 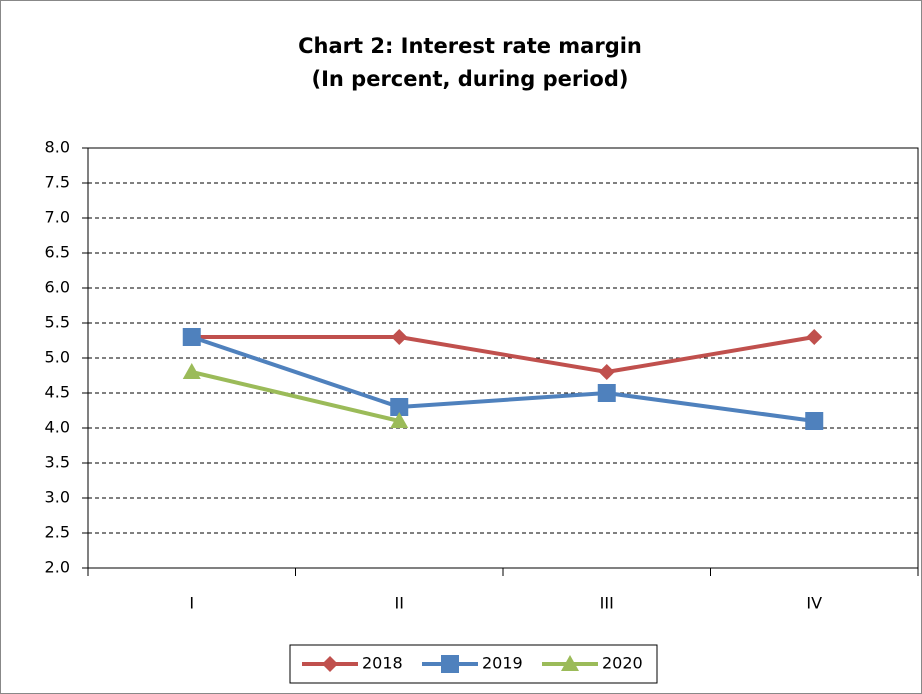 I want to click on y-tick-label: 8.0, so click(x=57, y=147).